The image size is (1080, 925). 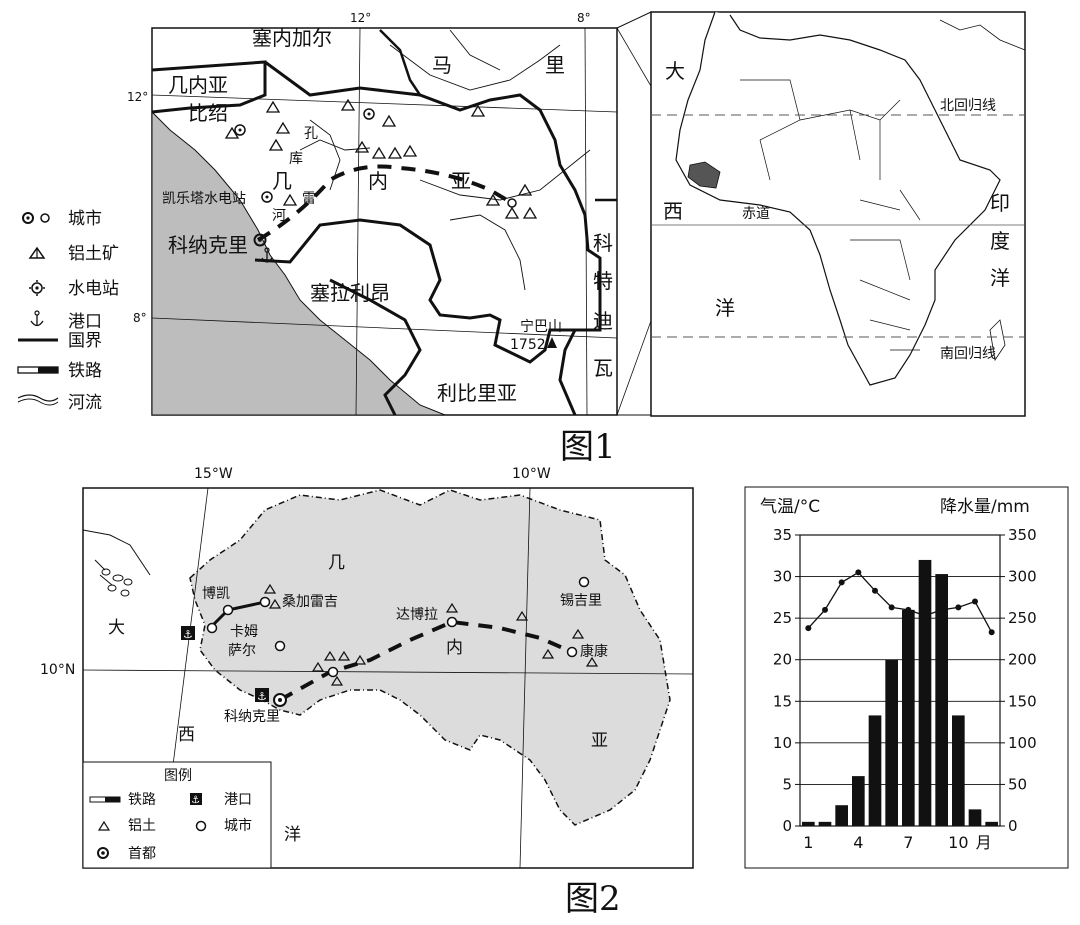 I want to click on indian-2: 度, so click(x=1000, y=241).